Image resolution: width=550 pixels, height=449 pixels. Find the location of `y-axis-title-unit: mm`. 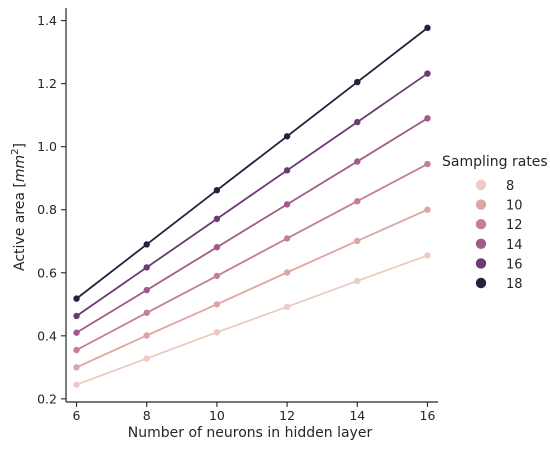

y-axis-title-unit: mm is located at coordinates (20, 168).